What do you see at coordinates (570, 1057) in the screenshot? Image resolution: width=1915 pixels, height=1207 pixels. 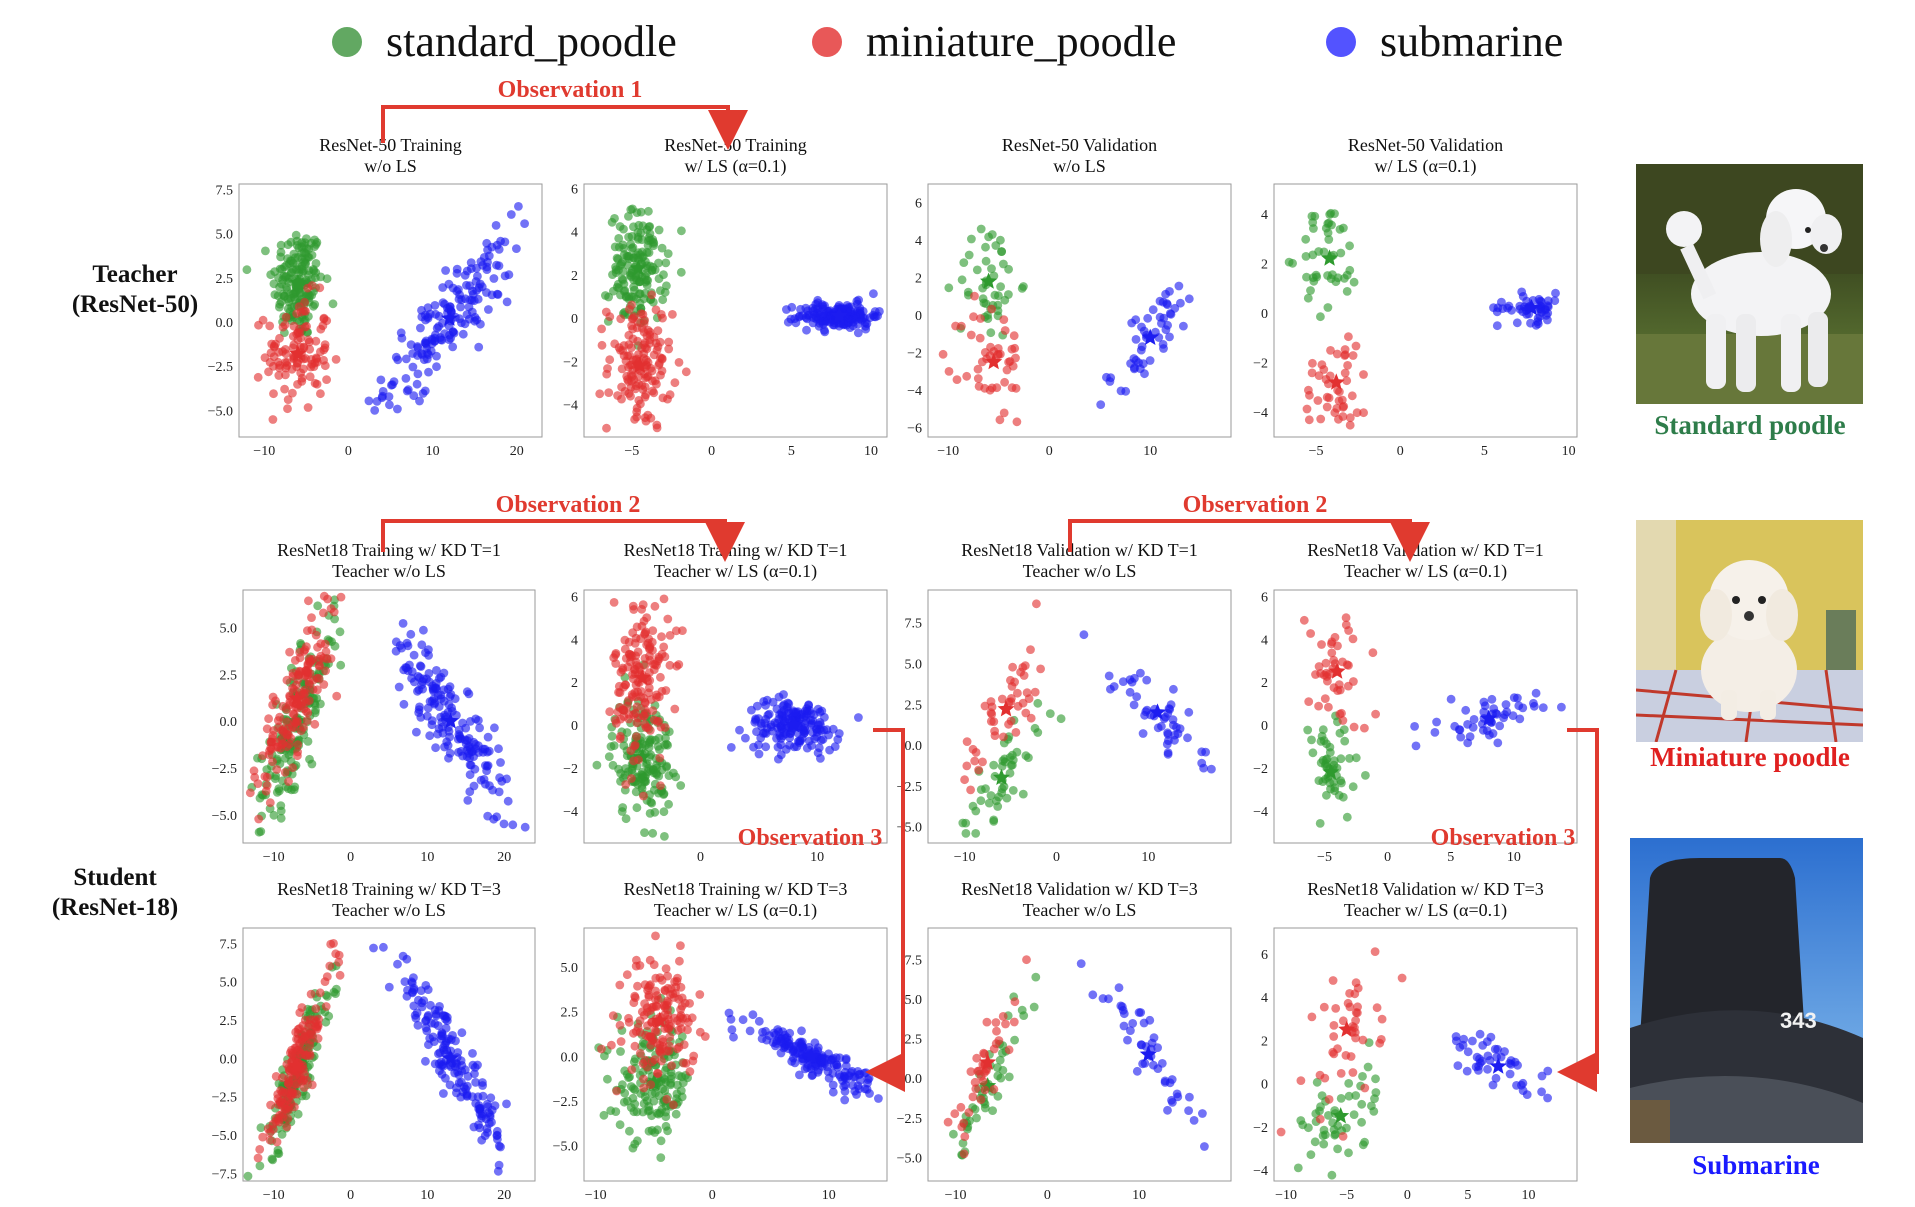 I see `y-tick-label: 0.0` at bounding box center [570, 1057].